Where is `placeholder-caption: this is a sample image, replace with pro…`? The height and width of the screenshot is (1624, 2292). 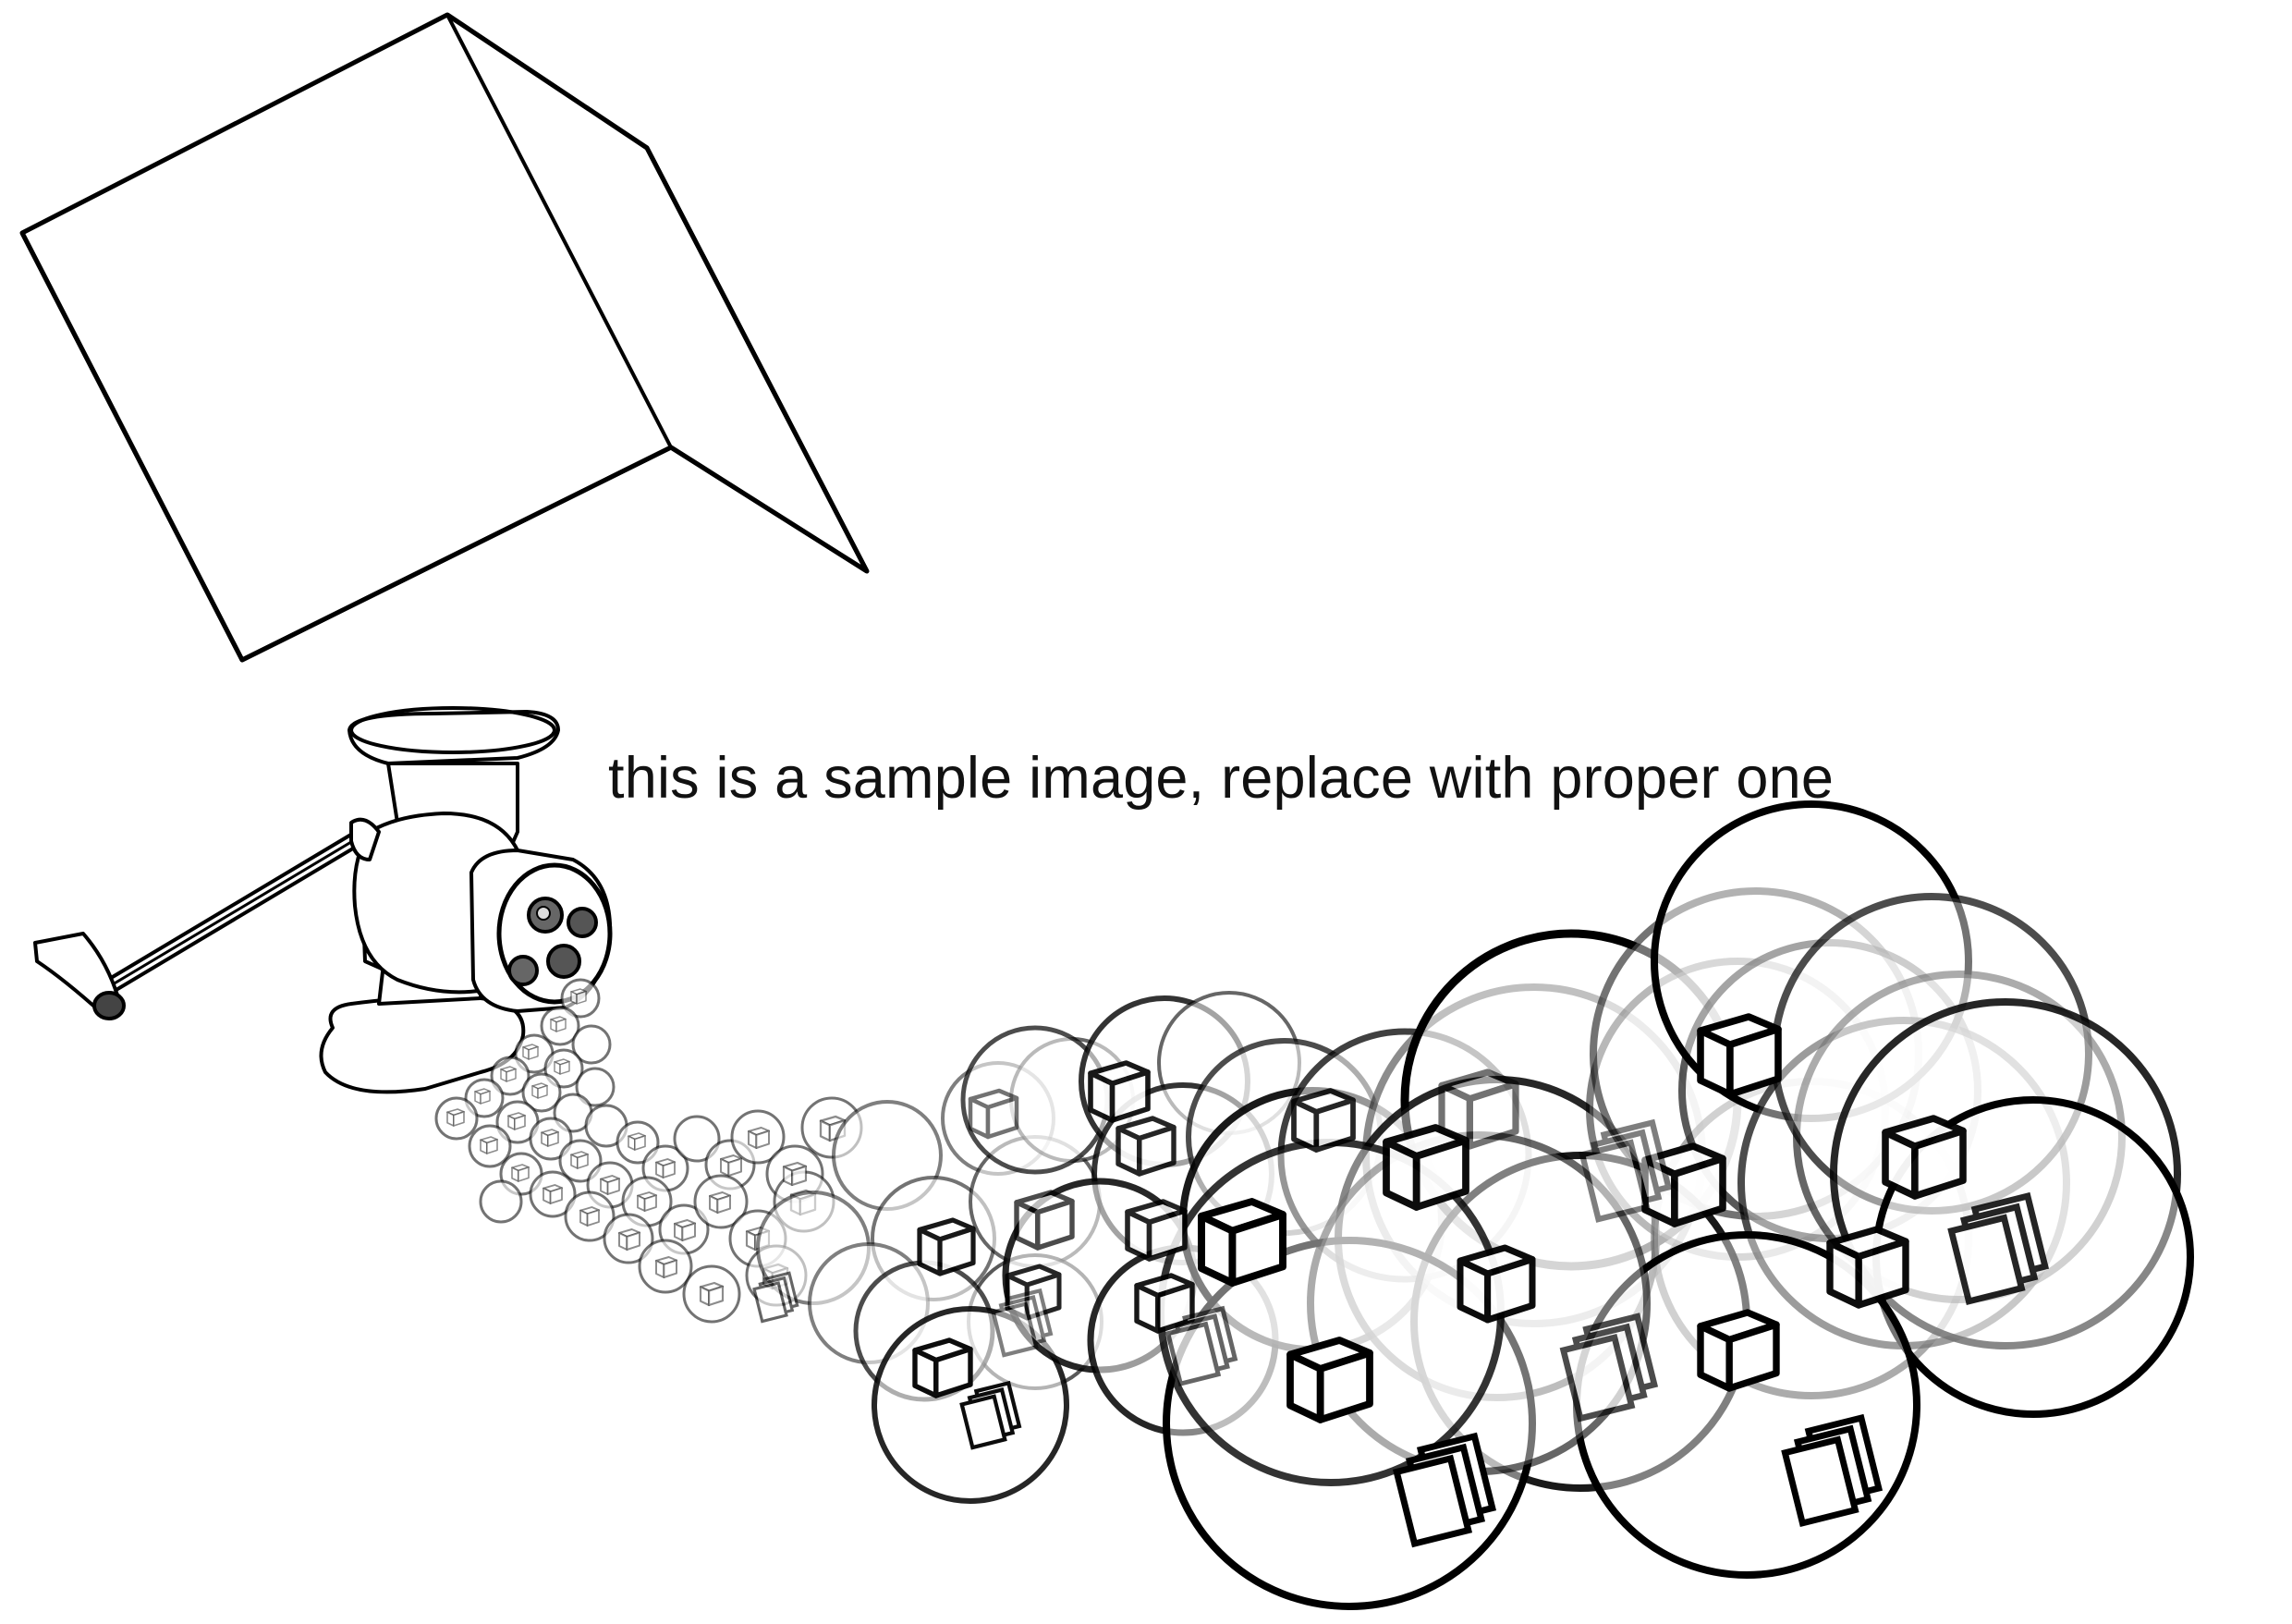 placeholder-caption: this is a sample image, replace with pro… is located at coordinates (1222, 778).